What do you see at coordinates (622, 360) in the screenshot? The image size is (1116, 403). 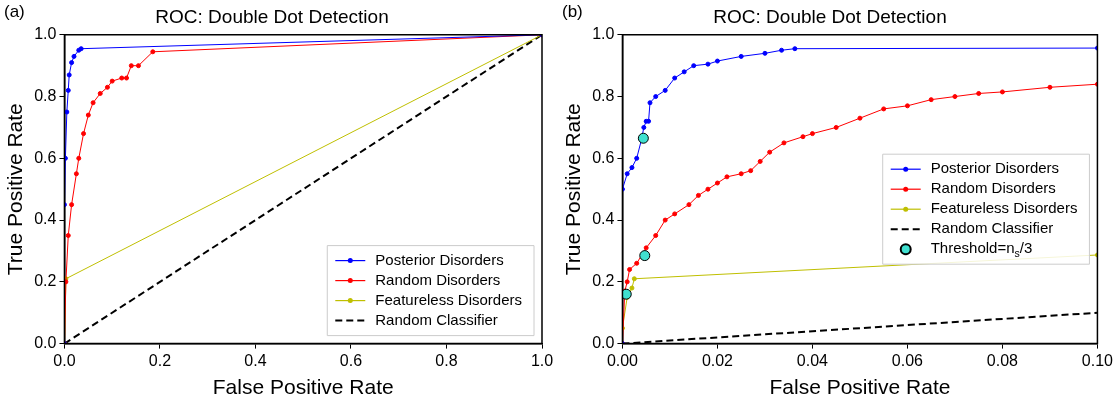 I see `x-tick-label: 0.00` at bounding box center [622, 360].